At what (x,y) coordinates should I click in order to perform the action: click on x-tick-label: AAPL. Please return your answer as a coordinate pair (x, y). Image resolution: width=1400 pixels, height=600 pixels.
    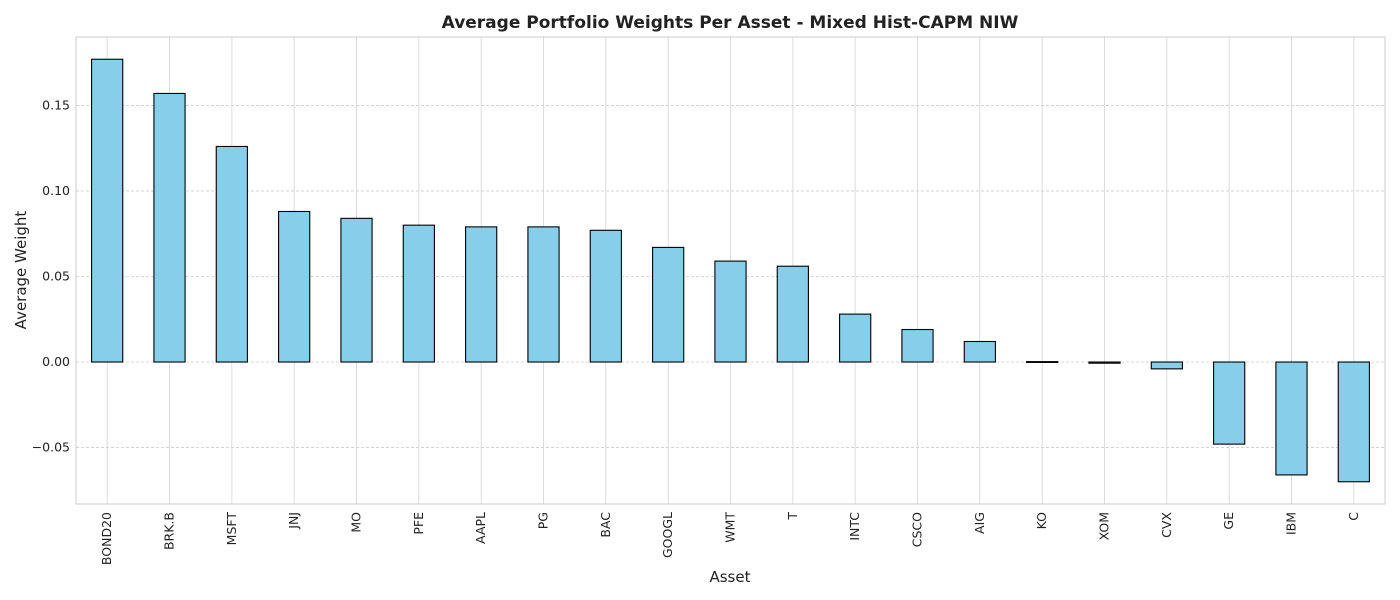
    Looking at the image, I should click on (480, 528).